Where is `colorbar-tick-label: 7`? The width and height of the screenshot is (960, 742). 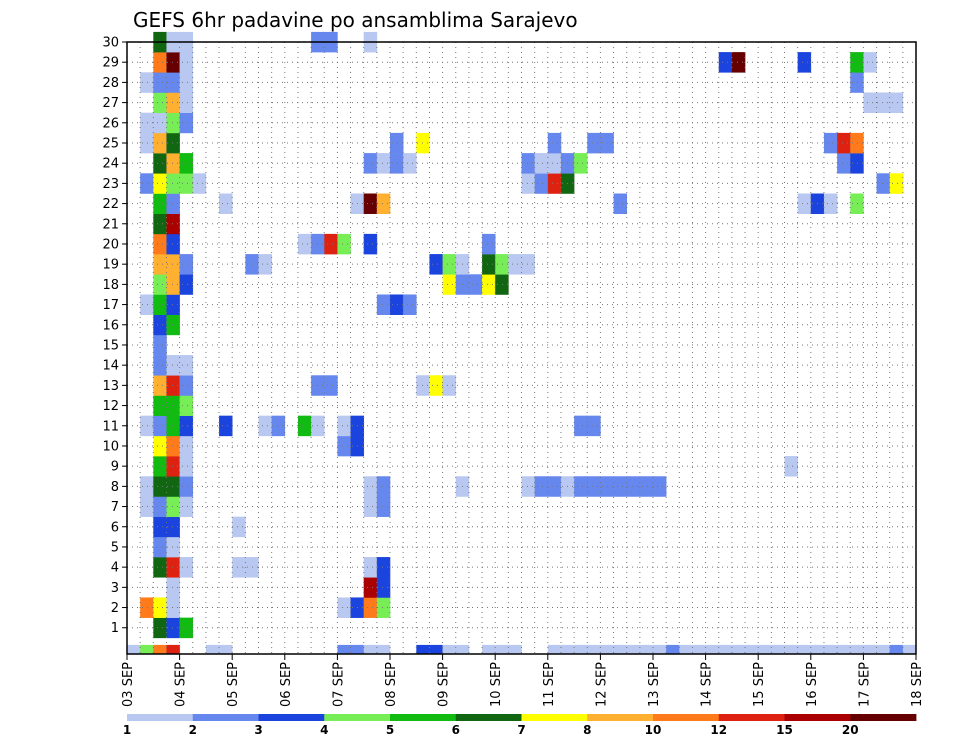
colorbar-tick-label: 7 is located at coordinates (521, 730).